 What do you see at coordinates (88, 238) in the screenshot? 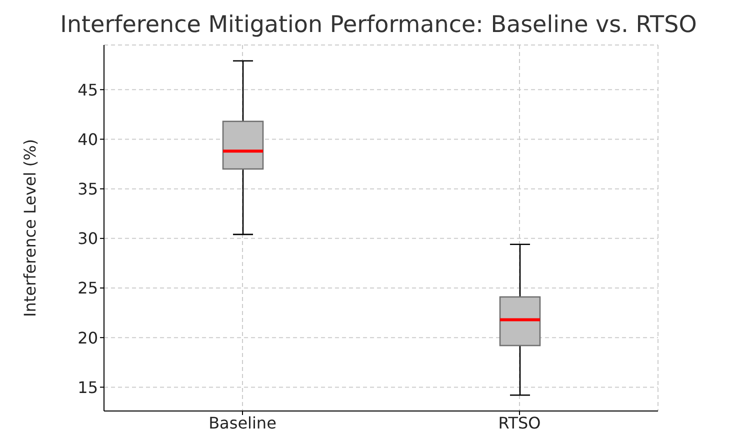
I see `y-tick-label: 30` at bounding box center [88, 238].